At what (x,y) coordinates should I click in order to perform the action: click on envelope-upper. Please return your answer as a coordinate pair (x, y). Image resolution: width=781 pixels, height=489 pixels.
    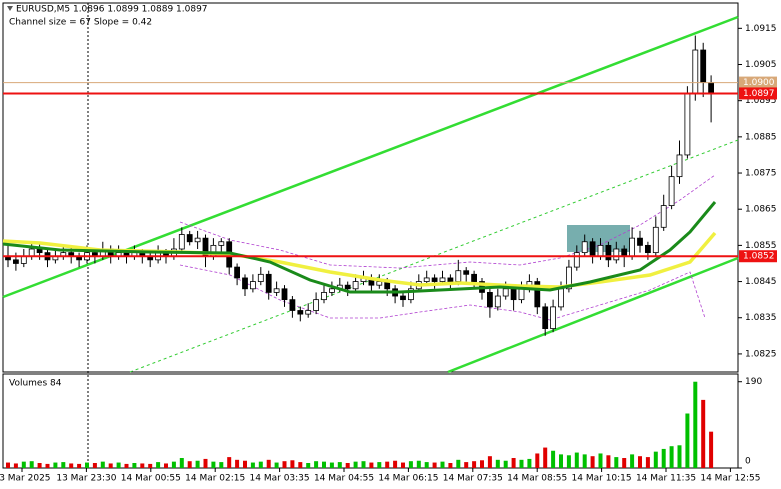
    Looking at the image, I should click on (447, 221).